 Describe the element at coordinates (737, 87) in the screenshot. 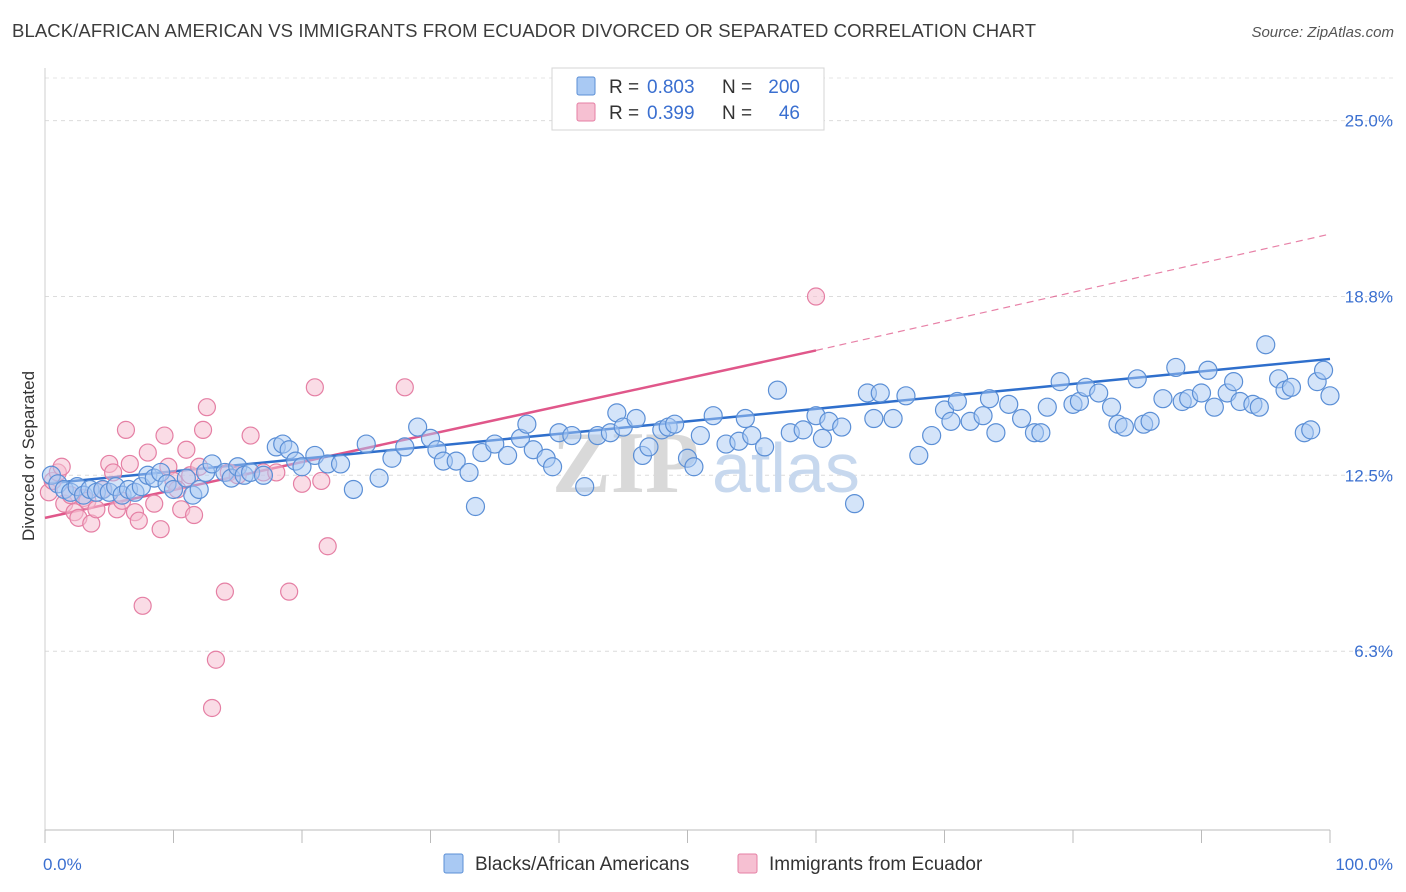

I see `legend-n-label-0: N =` at that location.